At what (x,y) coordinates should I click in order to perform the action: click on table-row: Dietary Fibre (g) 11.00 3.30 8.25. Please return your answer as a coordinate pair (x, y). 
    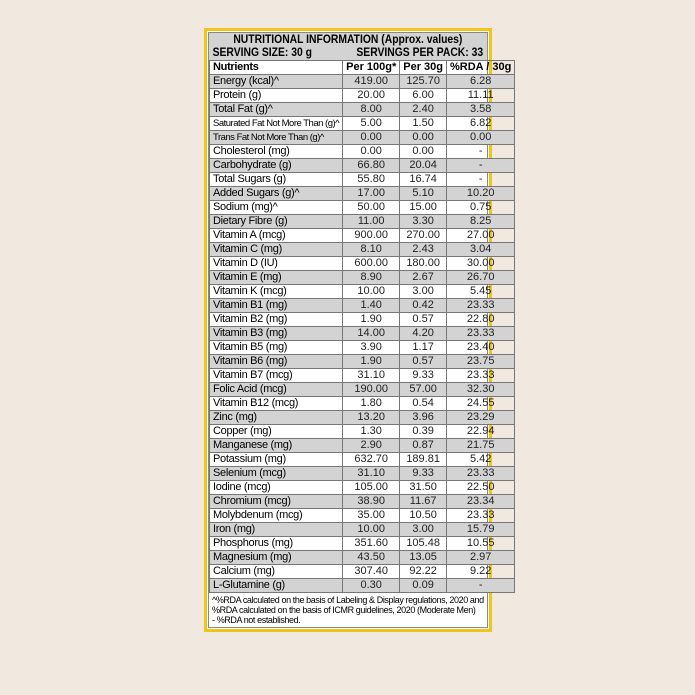
    Looking at the image, I should click on (362, 221).